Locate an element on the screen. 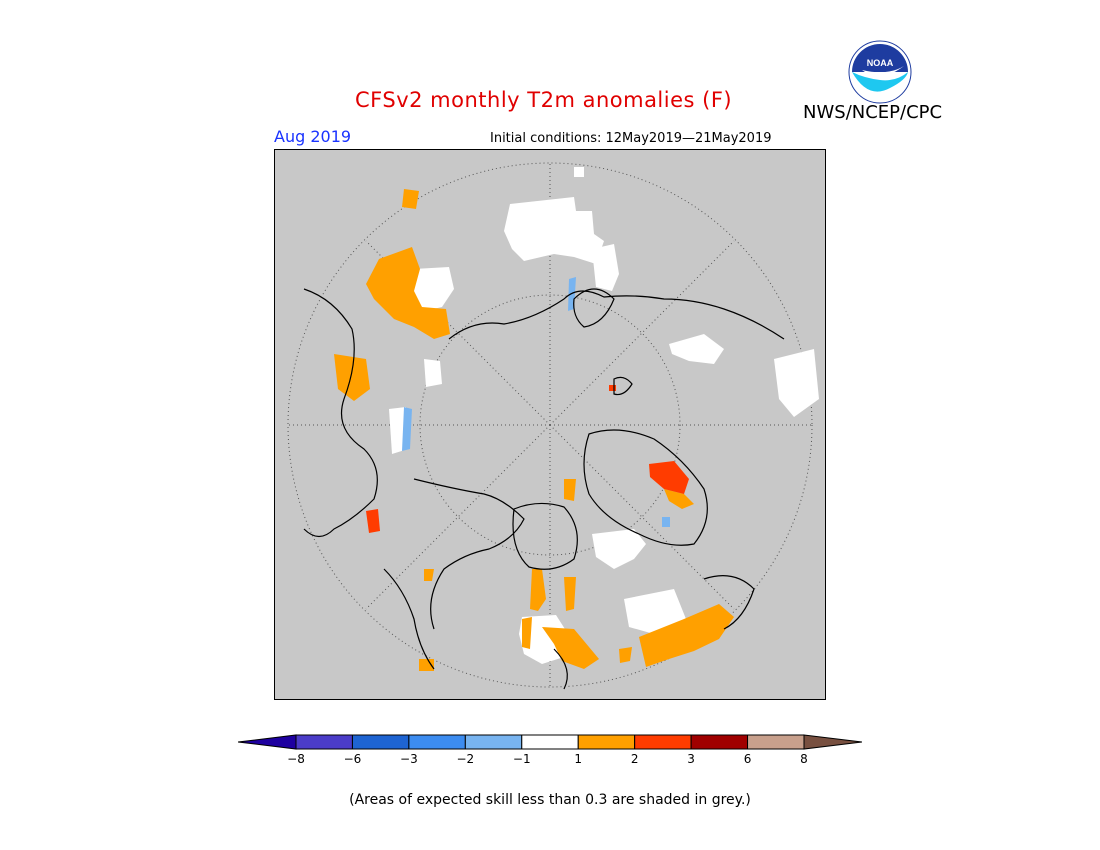 The height and width of the screenshot is (850, 1100). colorbar-tick-label: −6 is located at coordinates (352, 759).